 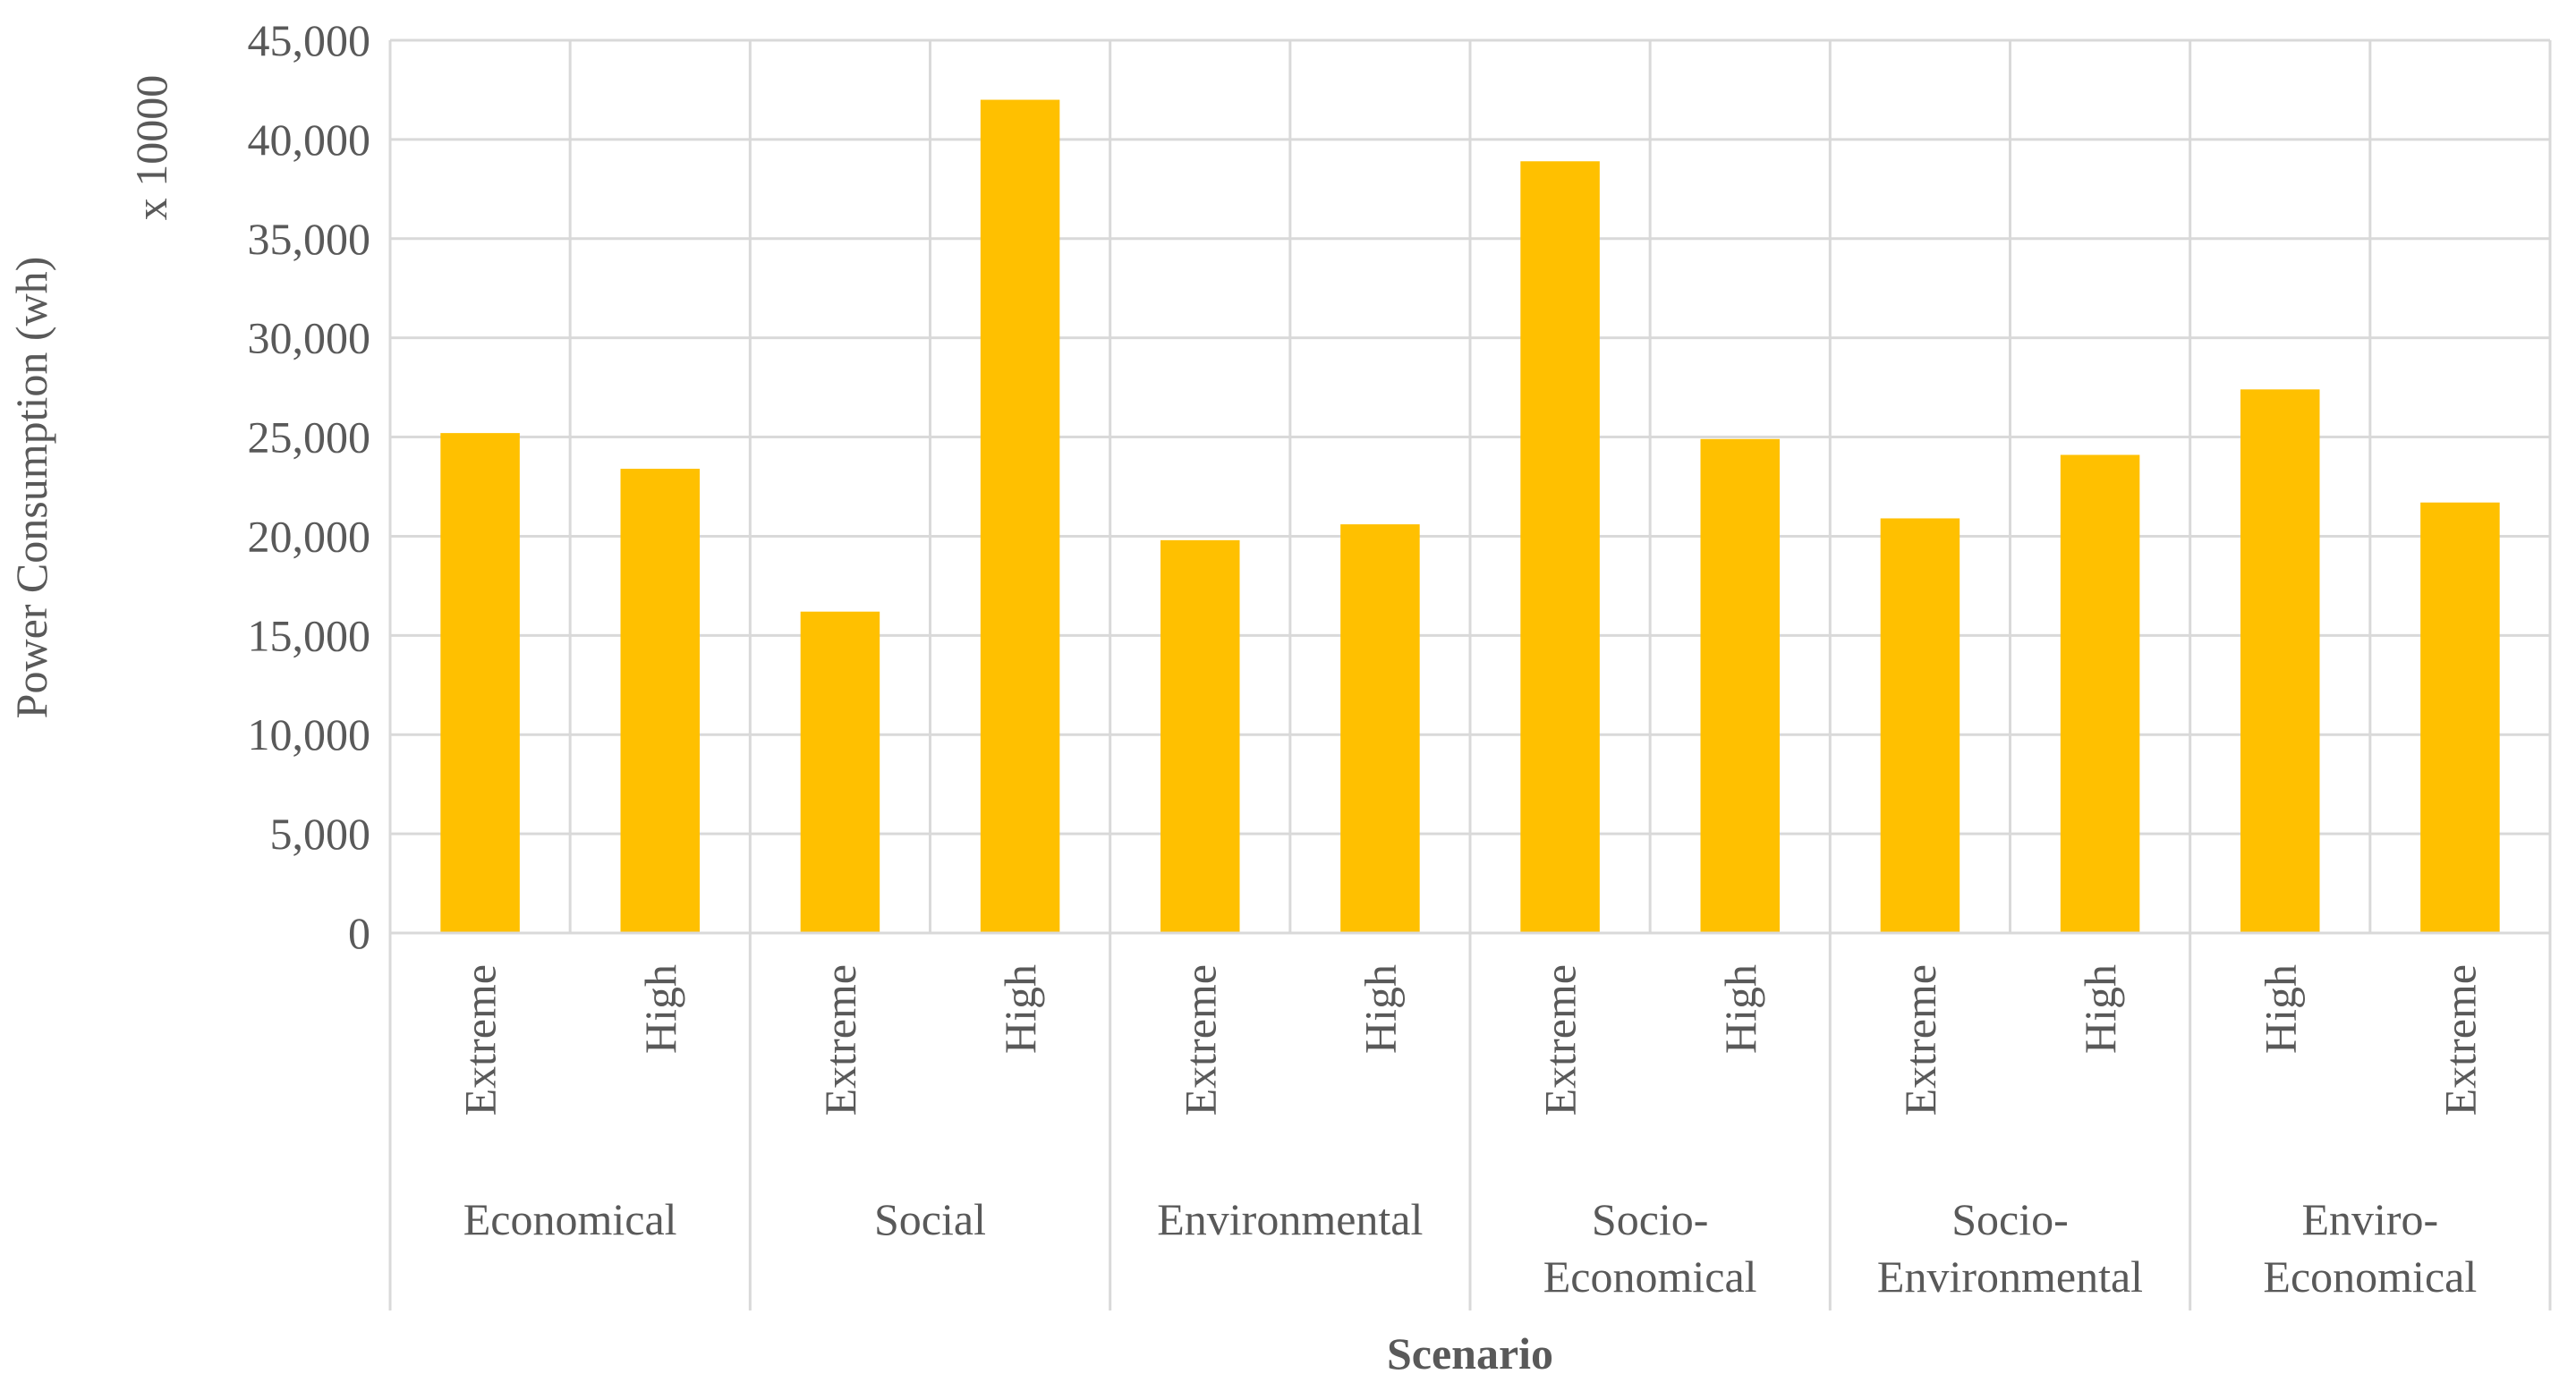 What do you see at coordinates (31, 488) in the screenshot?
I see `y-axis-title: Power Consumption (wh)` at bounding box center [31, 488].